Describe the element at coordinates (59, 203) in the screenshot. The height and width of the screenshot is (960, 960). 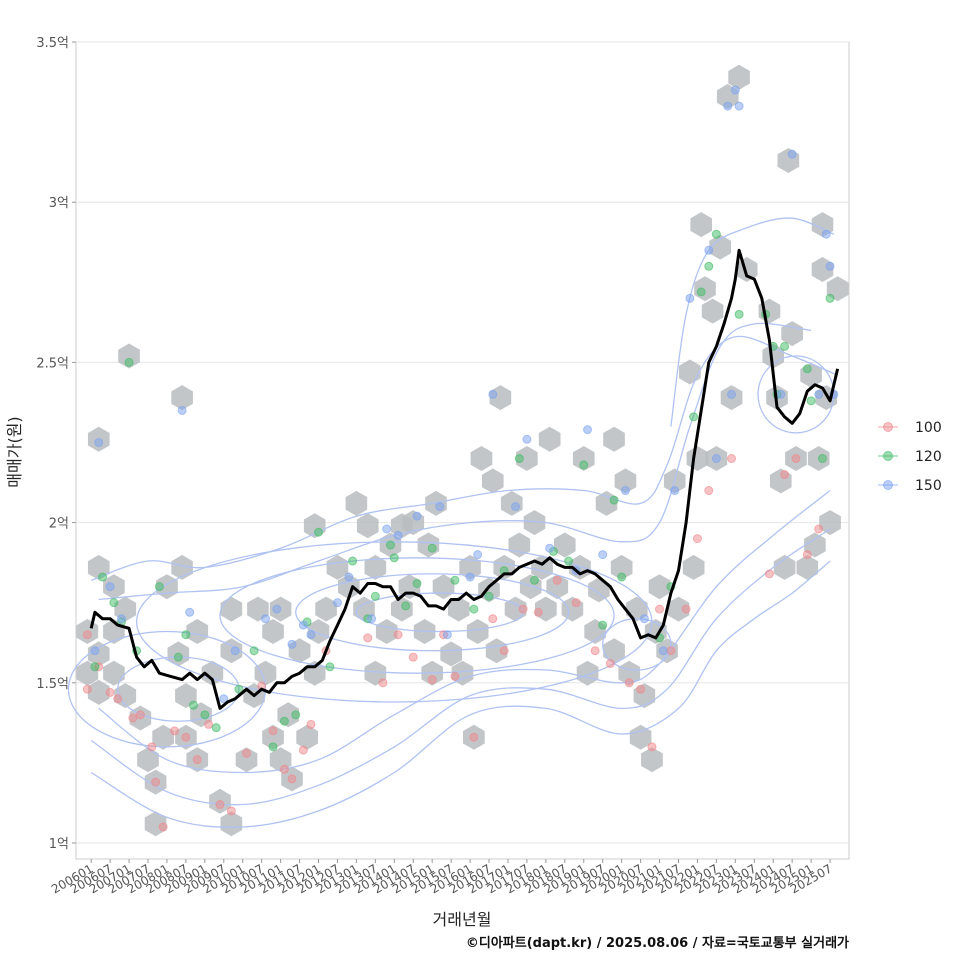
I see `y-tick-label: 3억` at that location.